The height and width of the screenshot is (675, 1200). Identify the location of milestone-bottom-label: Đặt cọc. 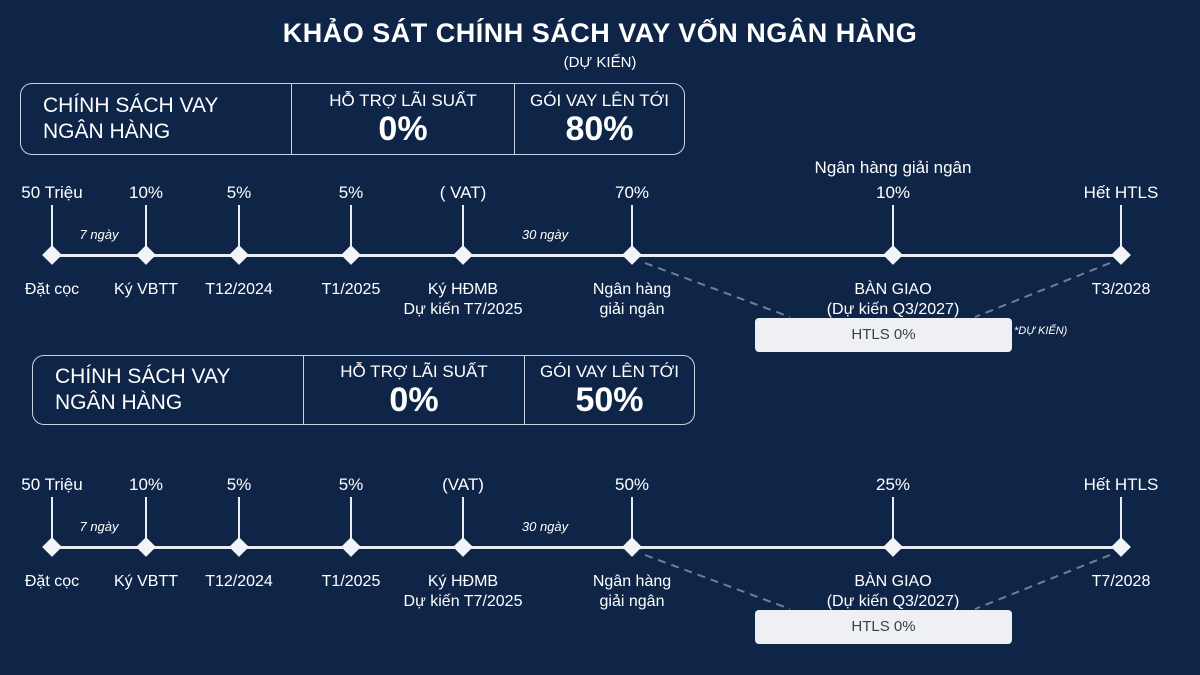
(52, 582).